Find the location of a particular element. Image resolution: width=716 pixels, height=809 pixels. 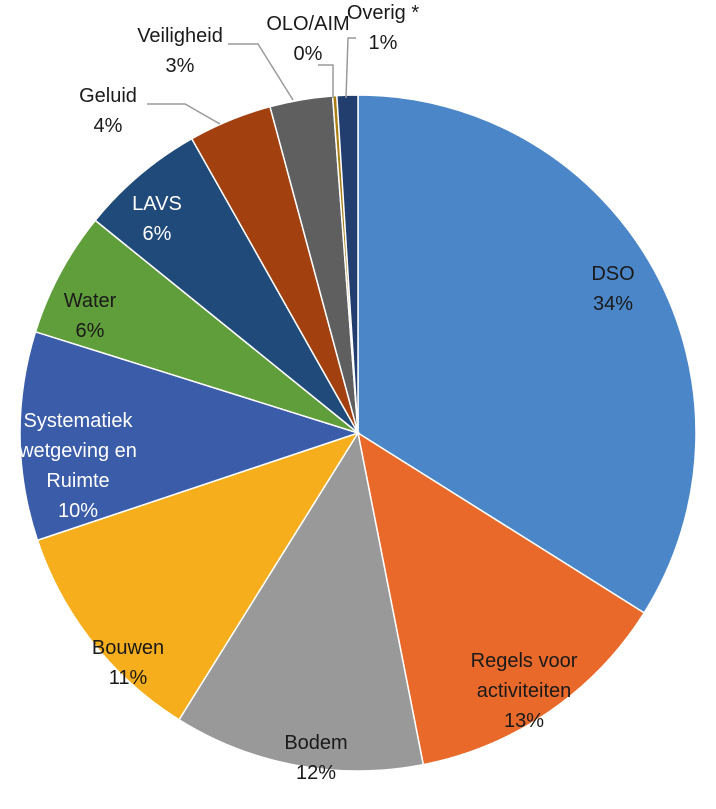

slice-label-regels-voor-activiteiten: Regels voor activiteiten 13% is located at coordinates (524, 691).